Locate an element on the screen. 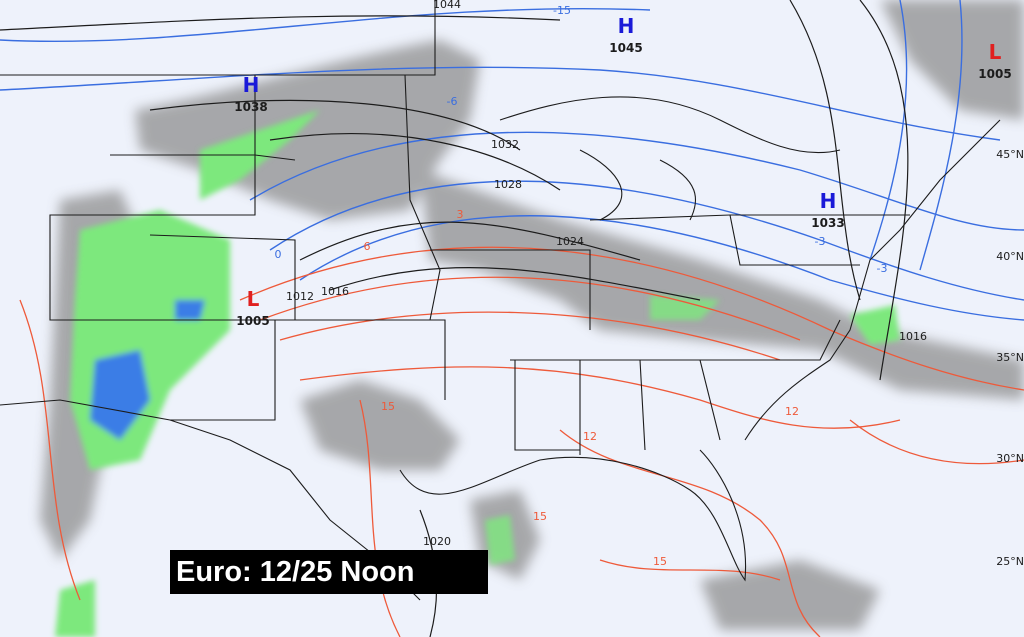 The height and width of the screenshot is (637, 1024). isotherm-label: -6 is located at coordinates (452, 101).